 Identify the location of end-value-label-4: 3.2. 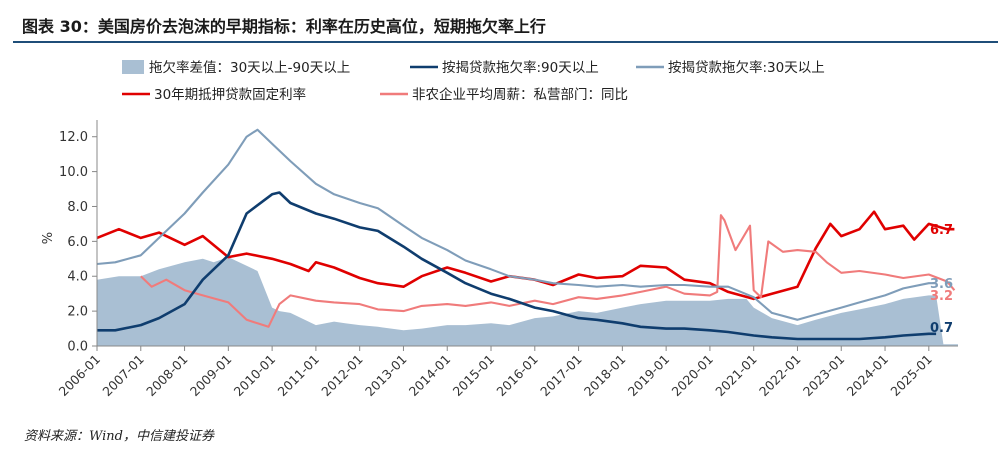
(941, 296).